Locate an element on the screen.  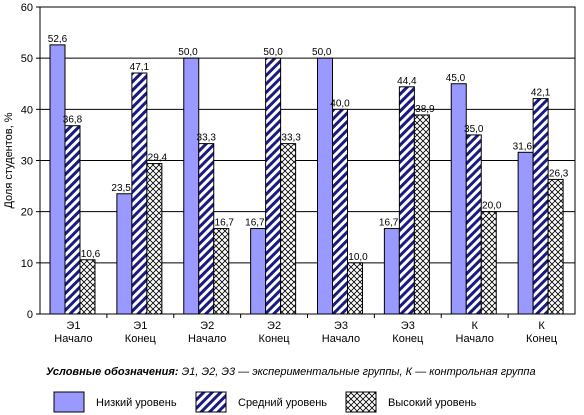
y-tick-label: 30 is located at coordinates (27, 162).